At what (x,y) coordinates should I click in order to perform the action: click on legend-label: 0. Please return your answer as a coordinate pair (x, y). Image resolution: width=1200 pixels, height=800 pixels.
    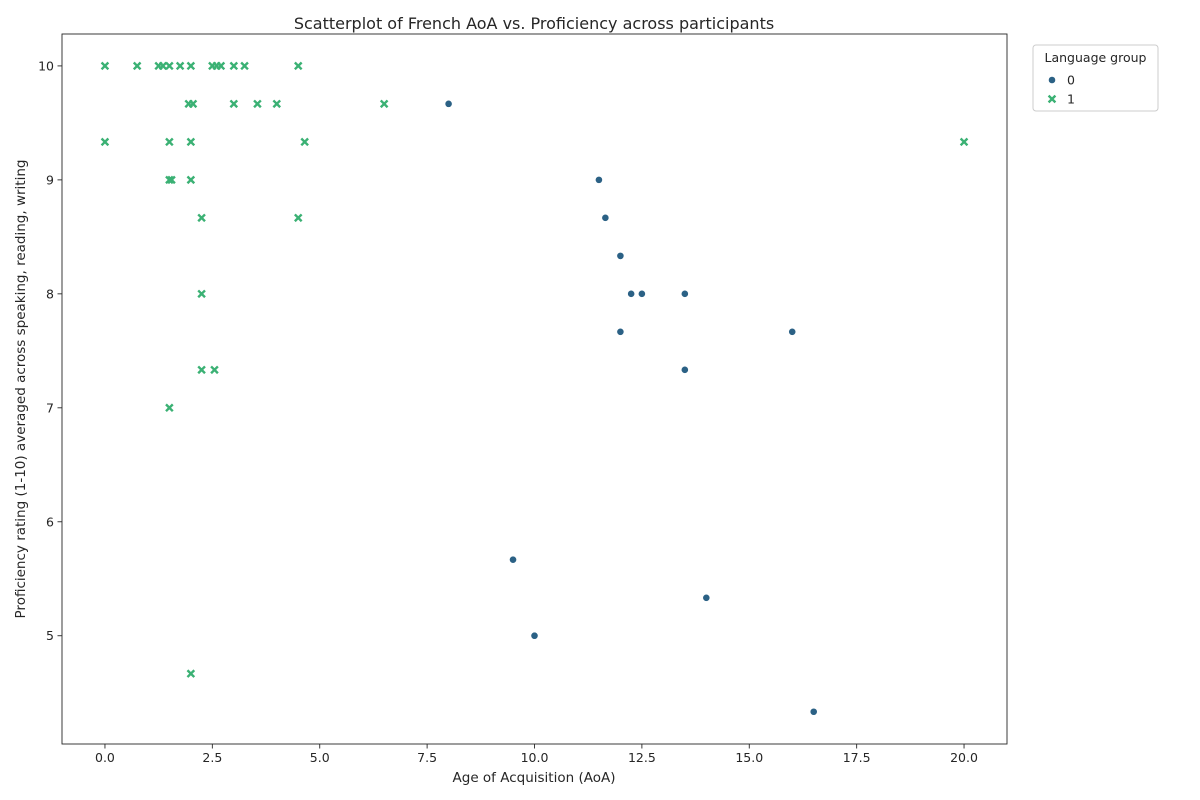
    Looking at the image, I should click on (1071, 80).